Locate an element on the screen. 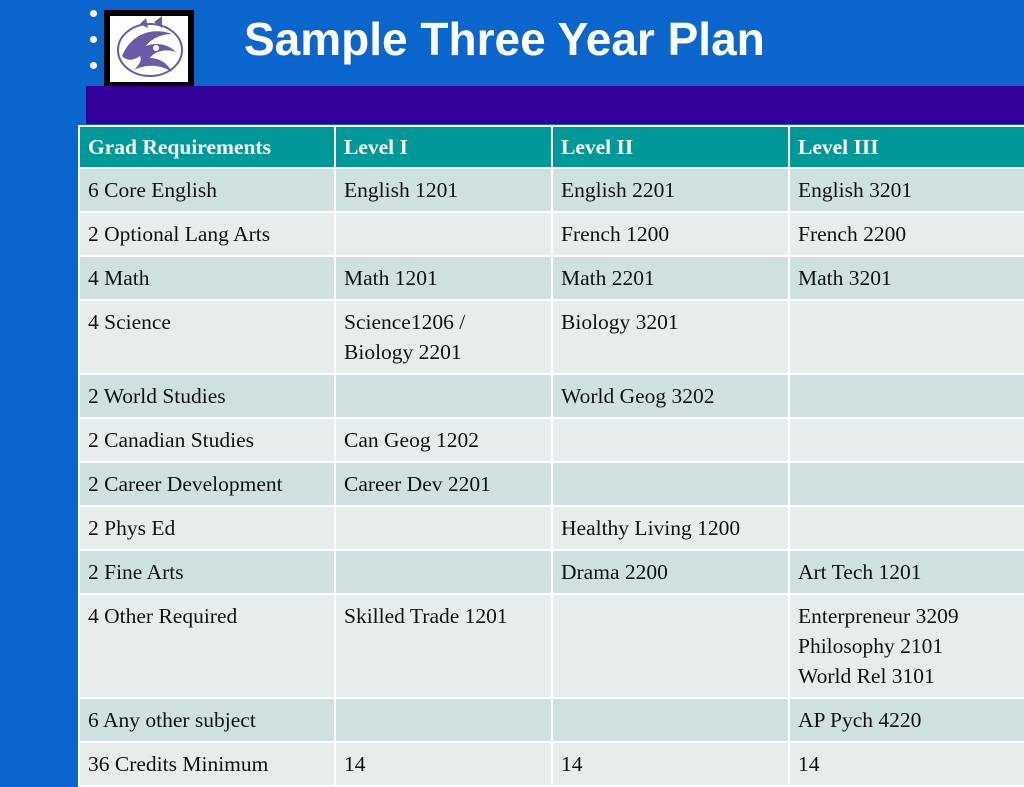 The height and width of the screenshot is (787, 1024). level-1-cell: Science1206 / Biology 2201 is located at coordinates (443, 337).